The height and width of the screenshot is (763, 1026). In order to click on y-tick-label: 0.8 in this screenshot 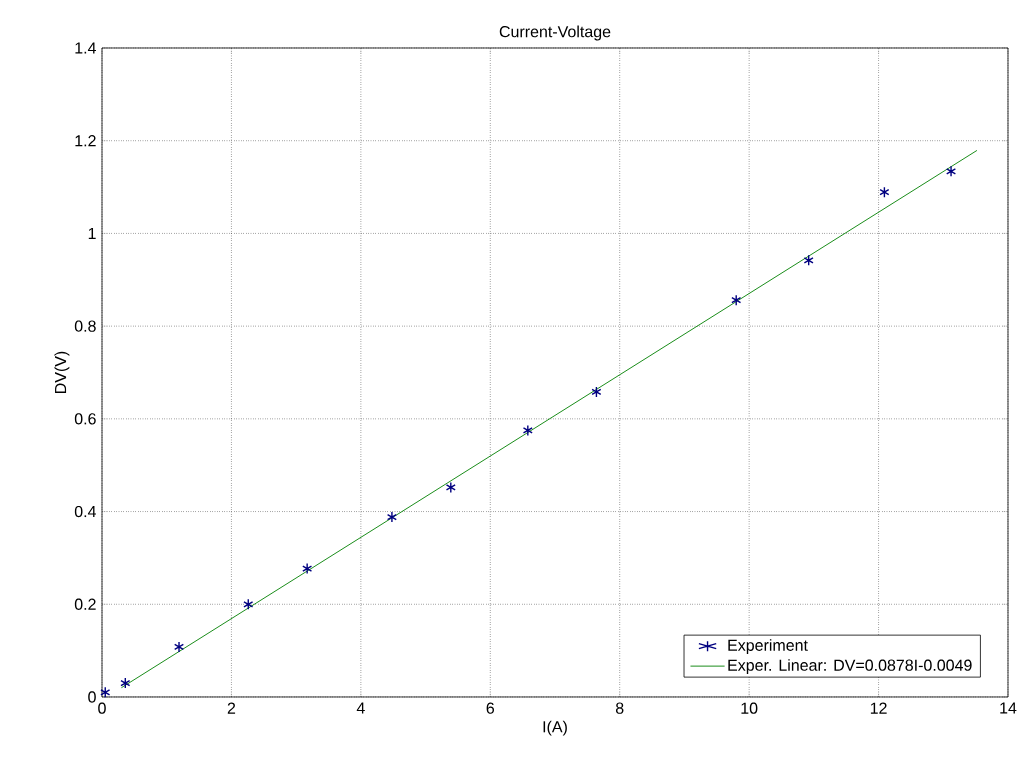, I will do `click(85, 326)`.